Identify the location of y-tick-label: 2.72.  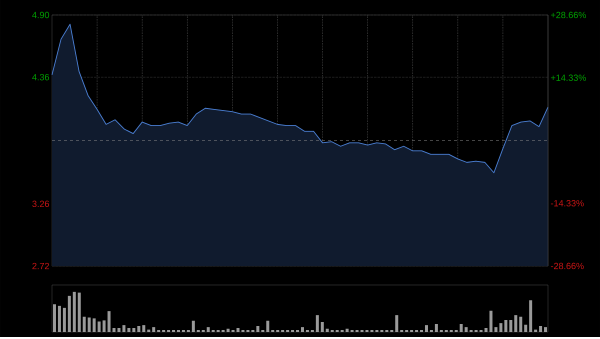
(41, 266).